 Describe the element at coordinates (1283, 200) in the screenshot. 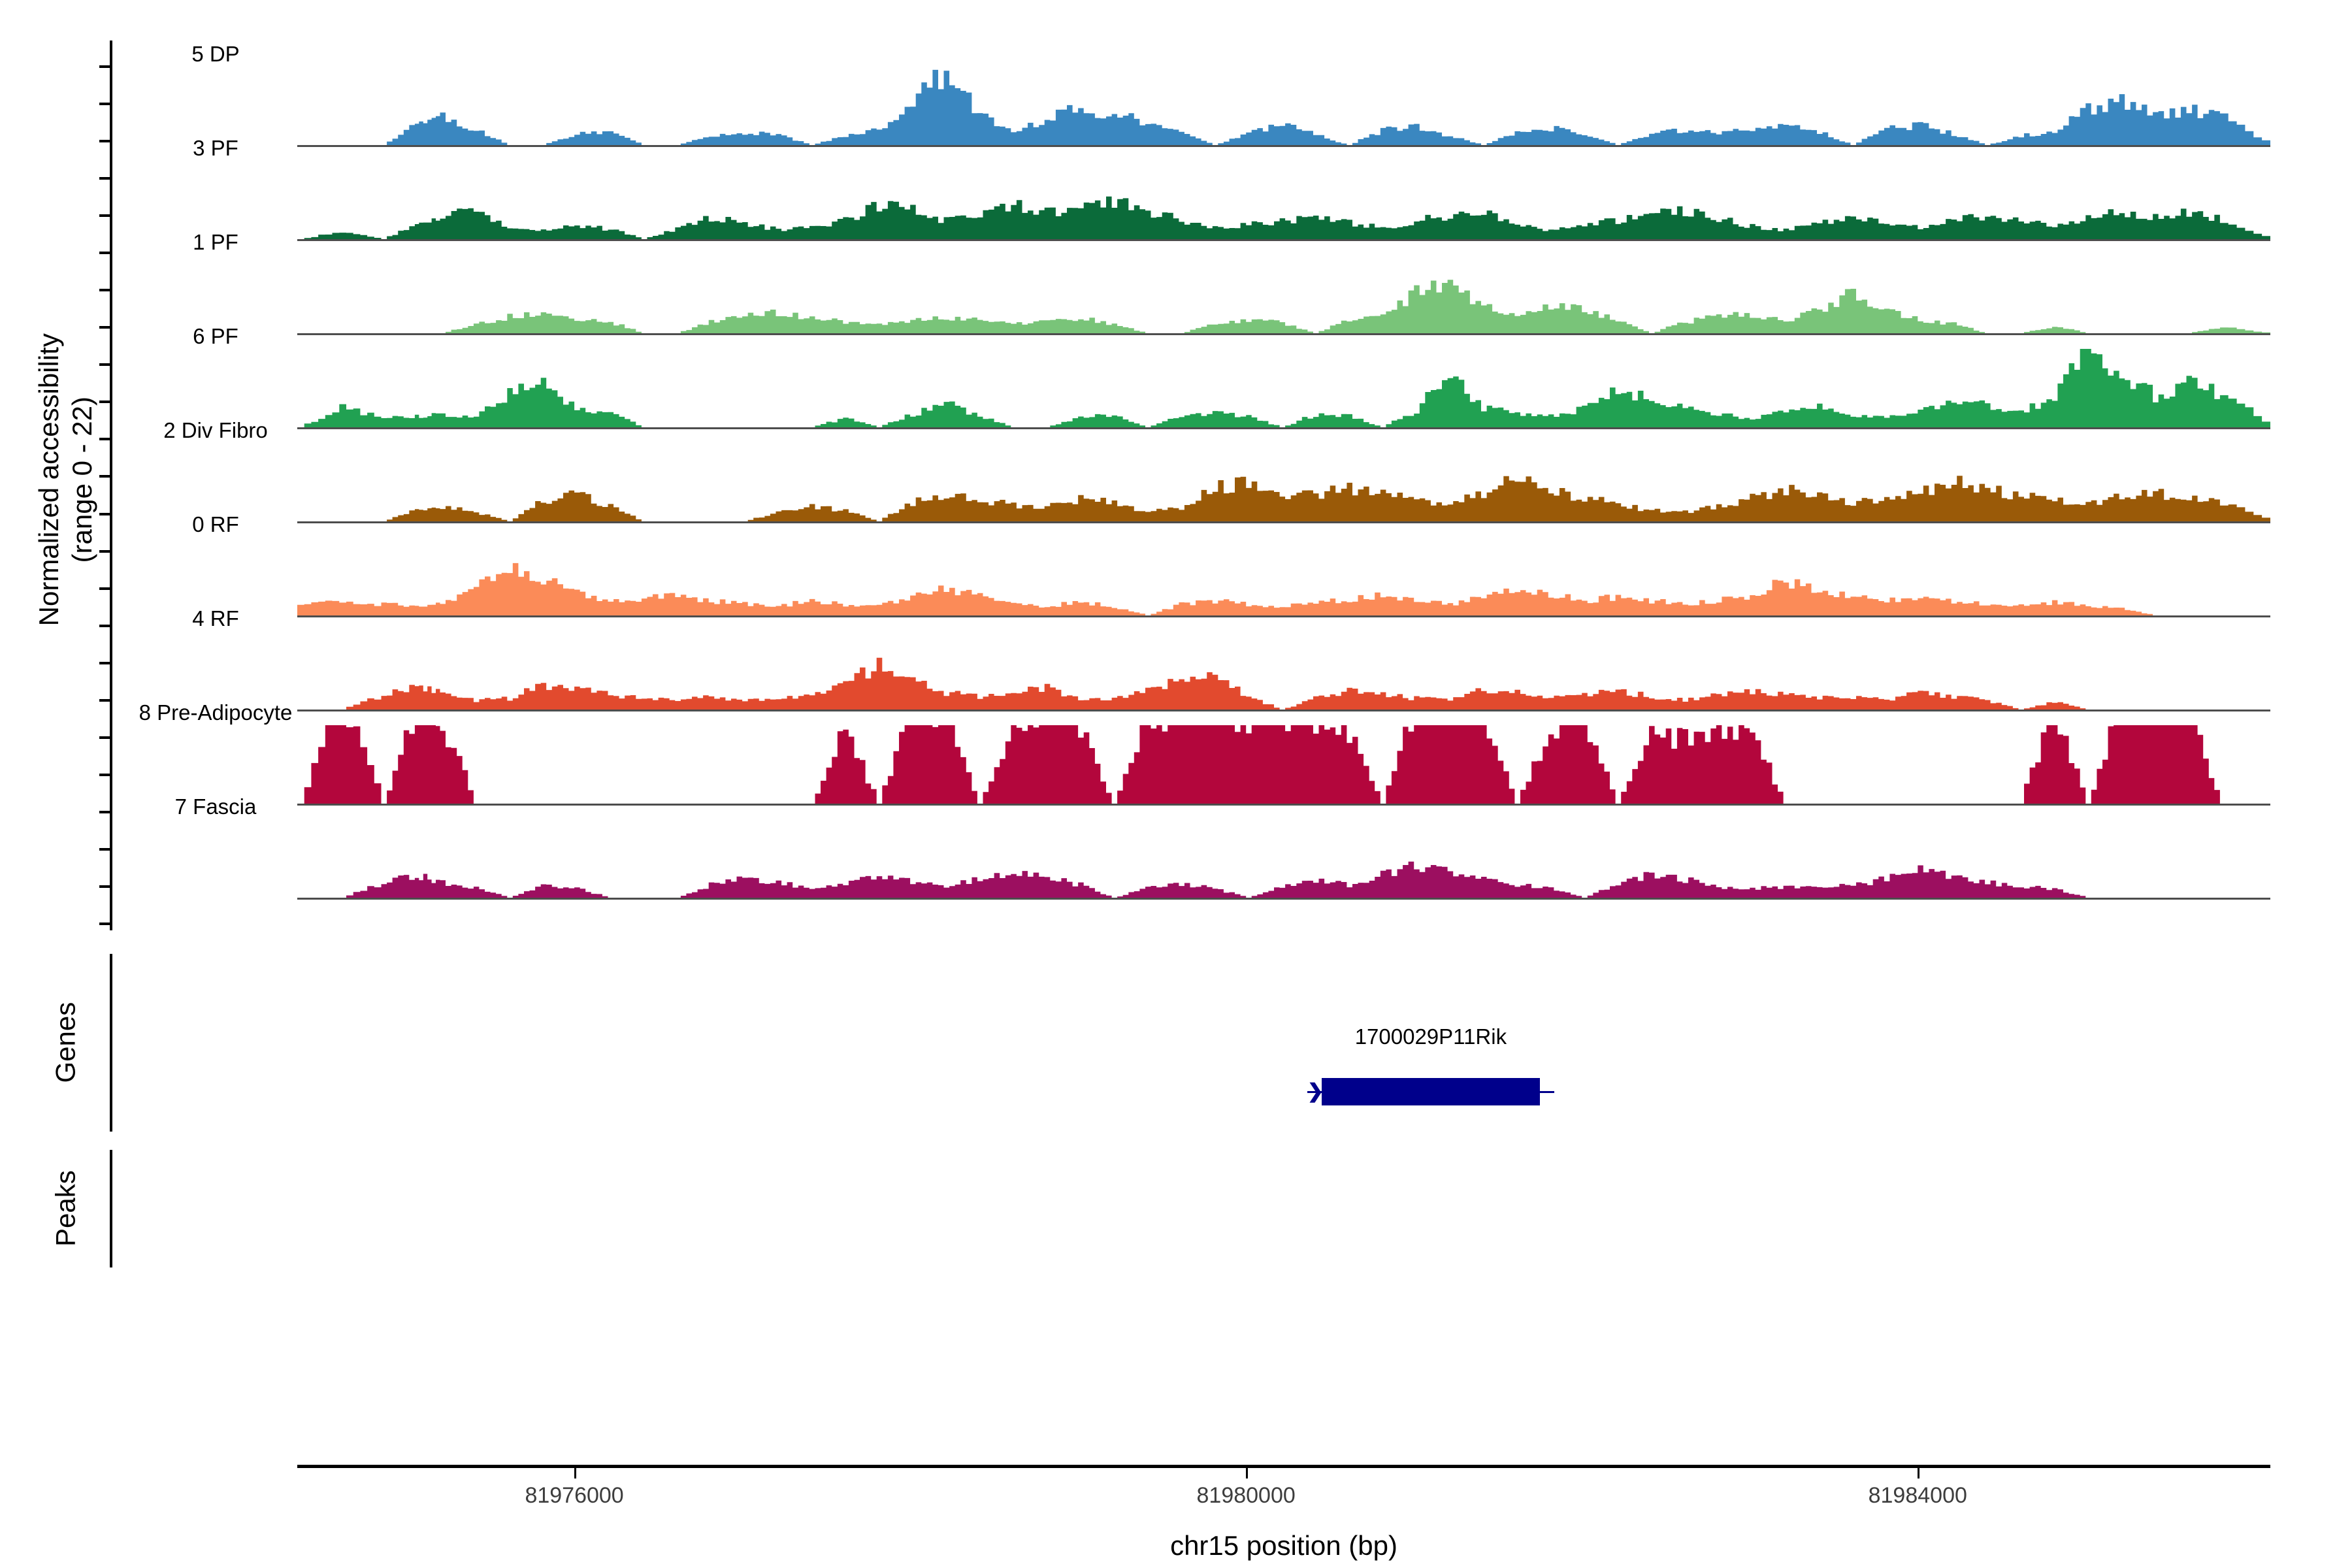

I see `track-area-3-pf` at that location.